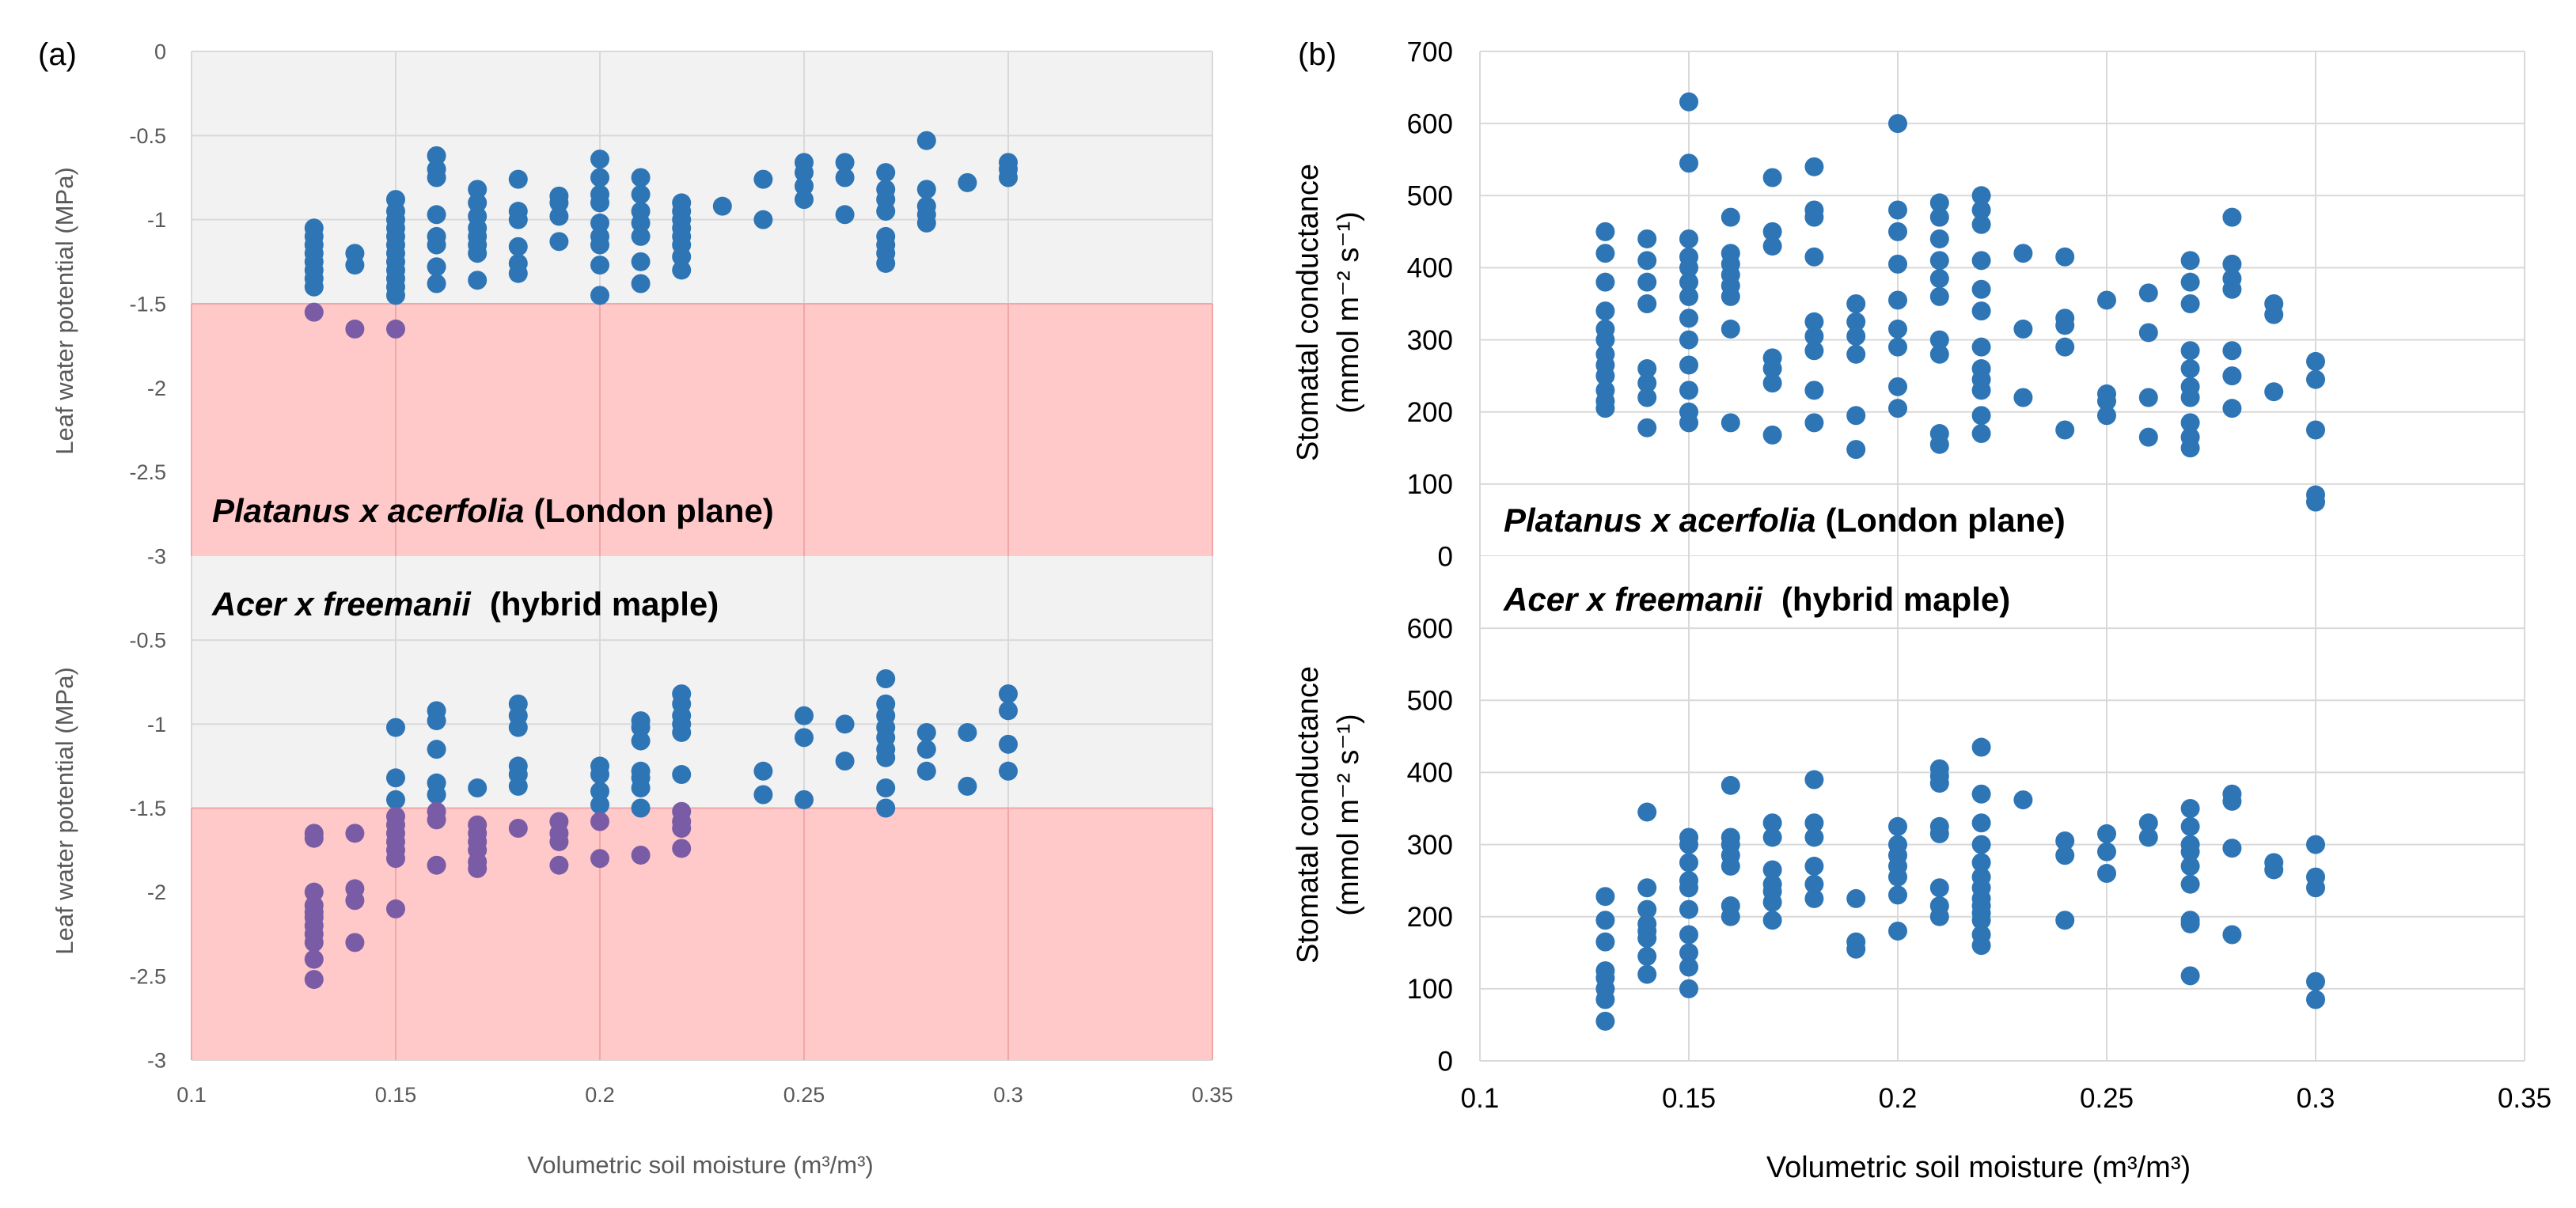 The height and width of the screenshot is (1208, 2576). What do you see at coordinates (1978, 1167) in the screenshot?
I see `x-axis-title-b: Volumetric soil moisture (m³/m³)` at bounding box center [1978, 1167].